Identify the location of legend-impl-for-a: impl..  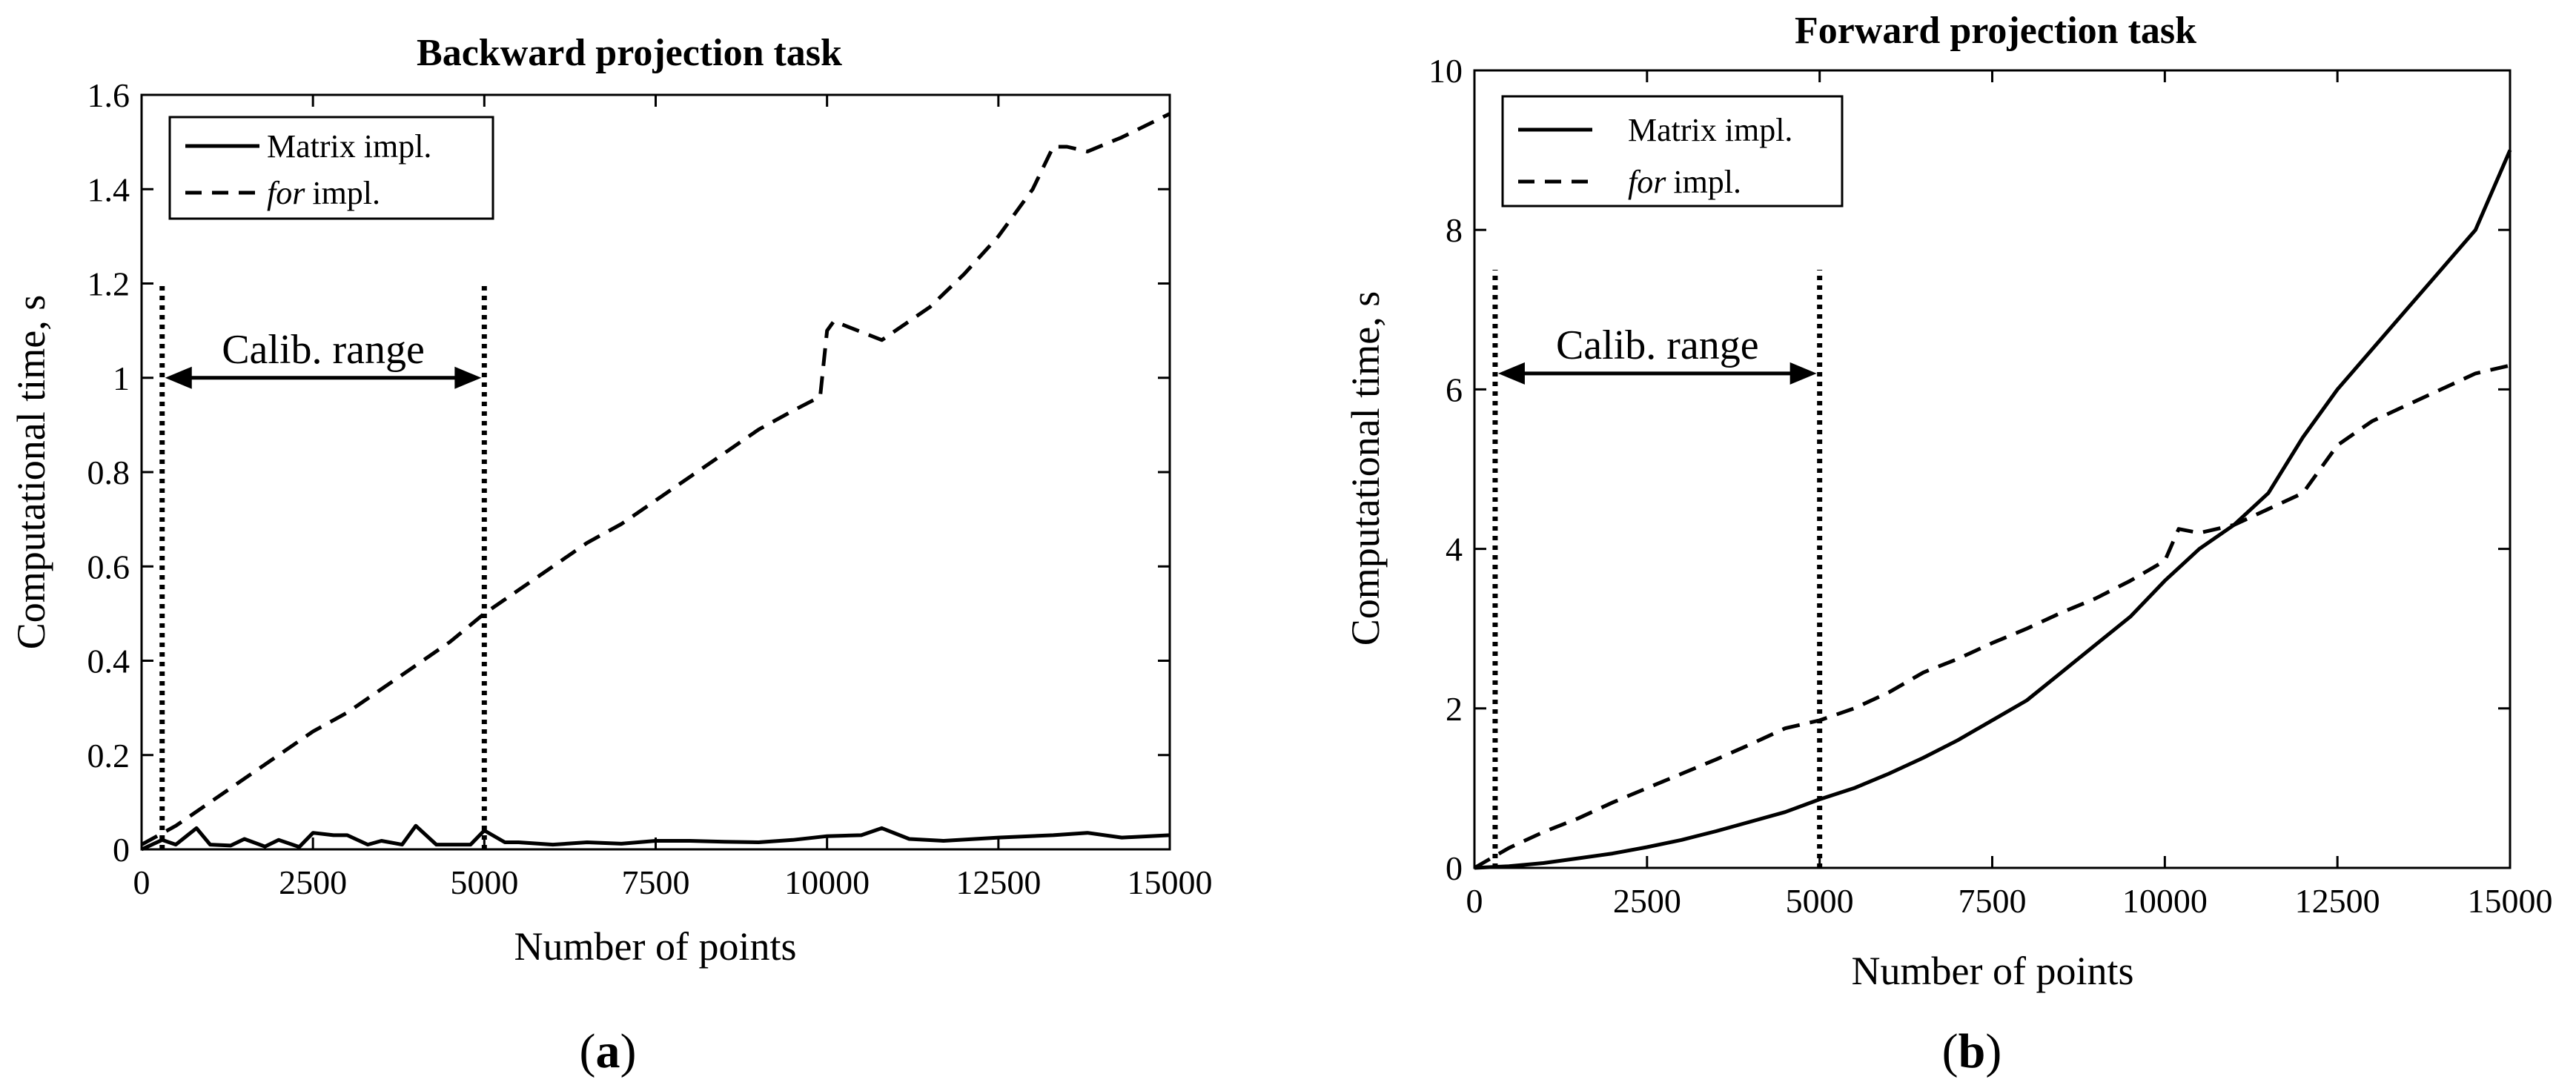
(346, 193).